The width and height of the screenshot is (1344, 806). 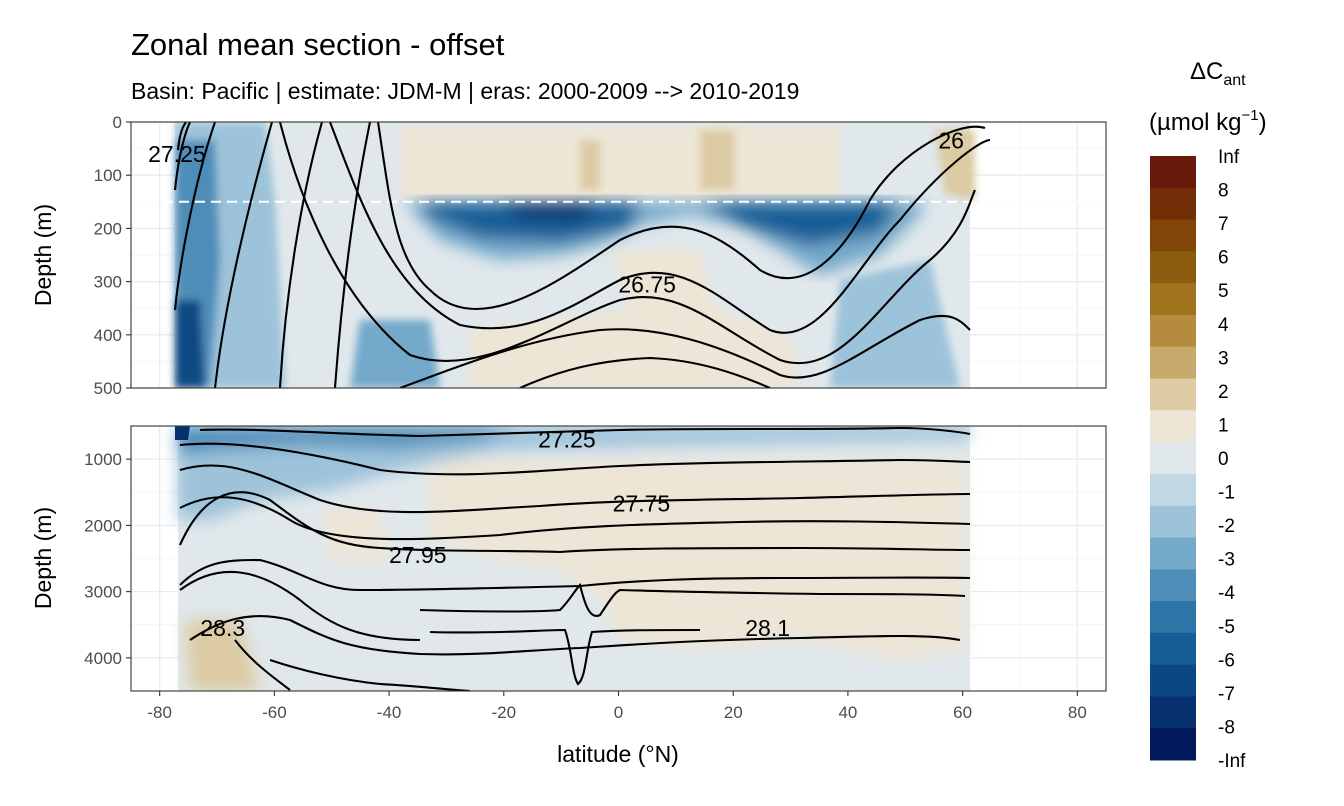 What do you see at coordinates (395, 354) in the screenshot?
I see `upper-subsurface-negative` at bounding box center [395, 354].